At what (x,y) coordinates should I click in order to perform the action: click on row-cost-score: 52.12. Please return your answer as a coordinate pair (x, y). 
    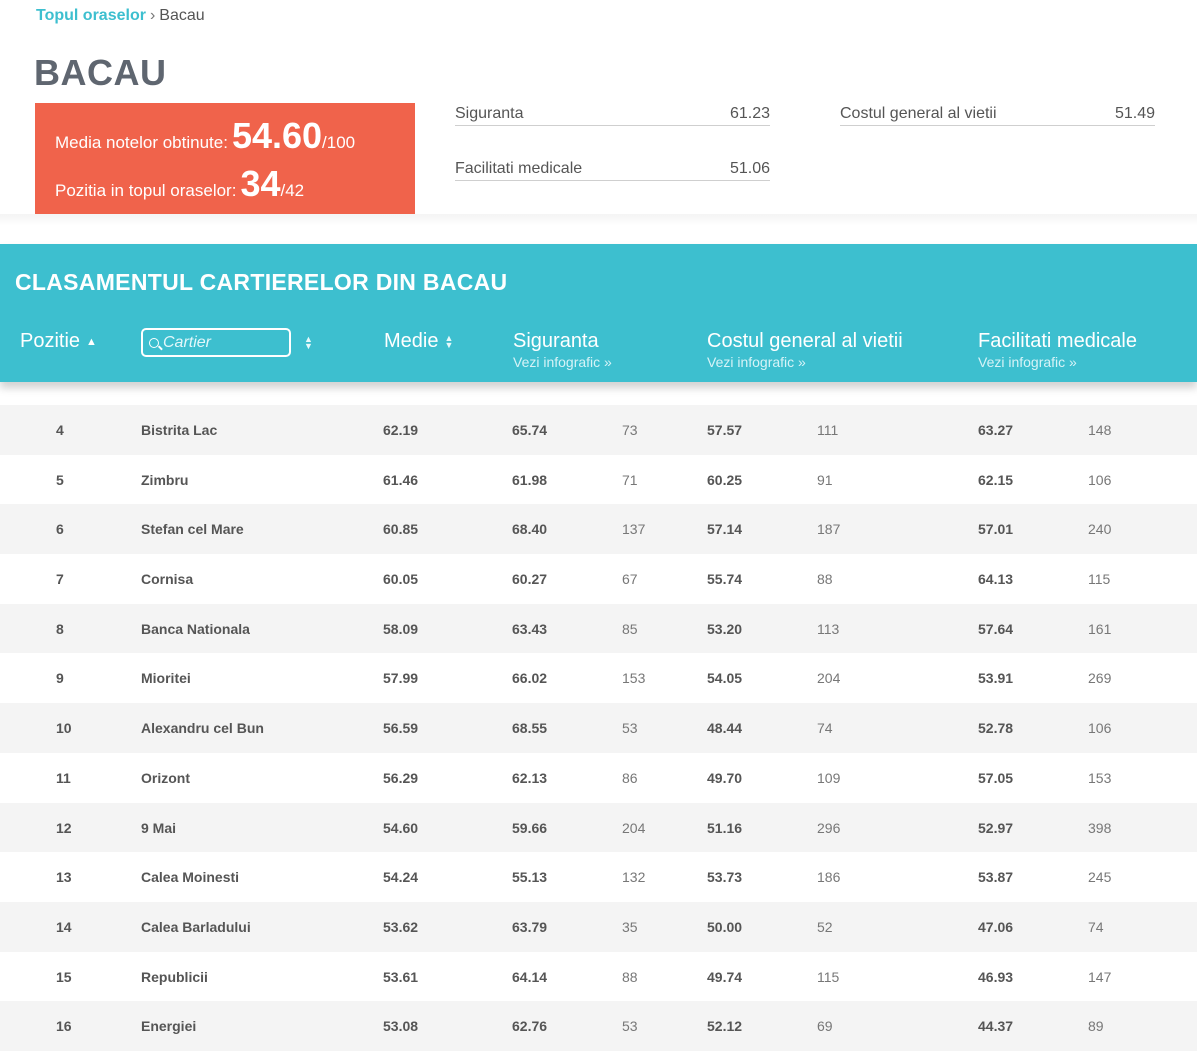
    Looking at the image, I should click on (725, 1026).